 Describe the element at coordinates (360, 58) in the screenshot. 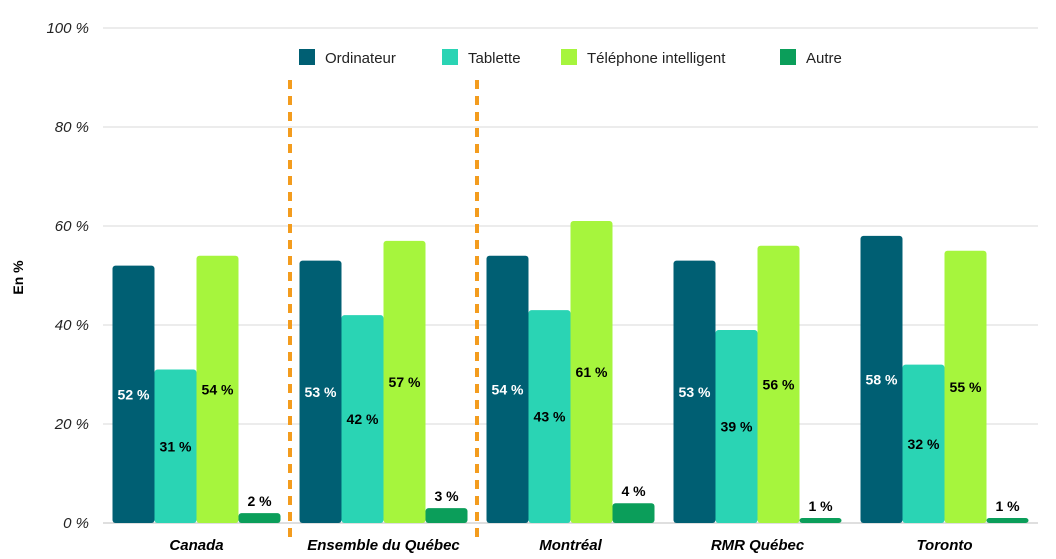

I see `legend-label: Ordinateur` at that location.